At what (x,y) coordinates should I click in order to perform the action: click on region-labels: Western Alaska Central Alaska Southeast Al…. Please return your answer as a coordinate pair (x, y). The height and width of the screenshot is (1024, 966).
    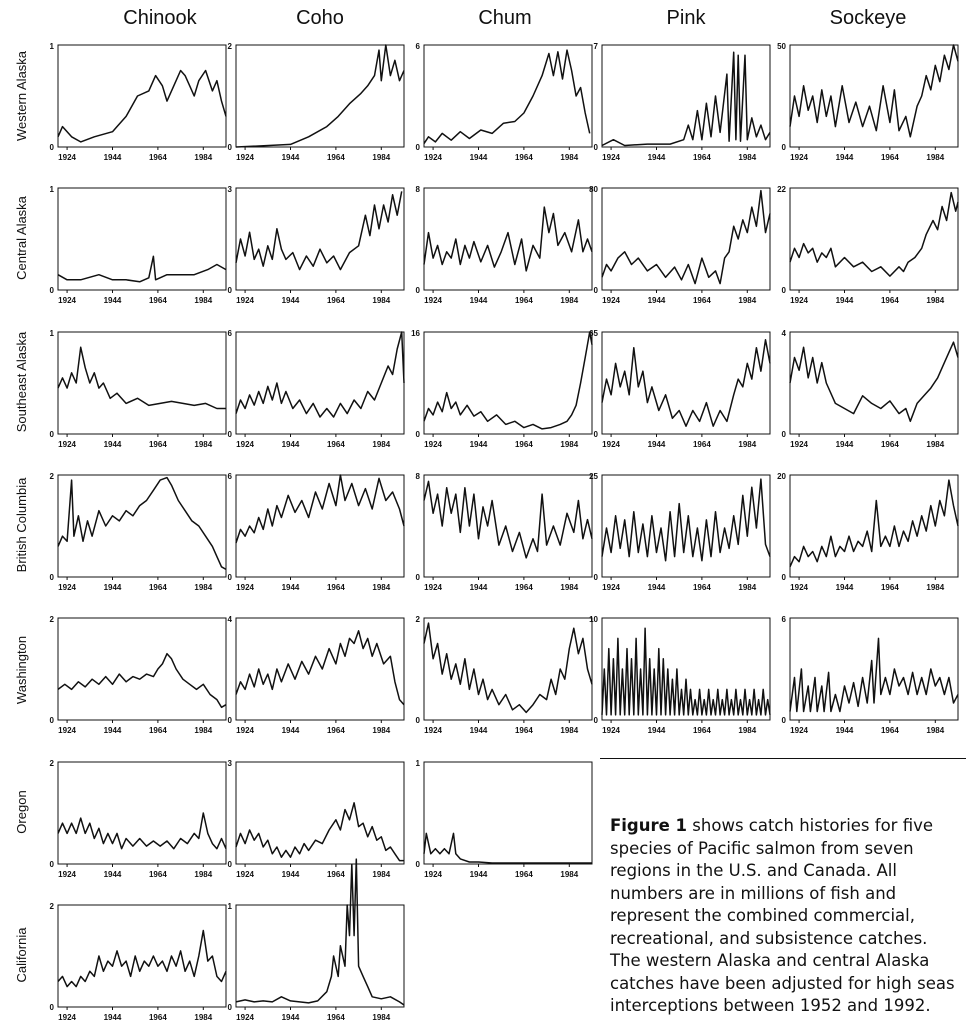
    Looking at the image, I should click on (21, 516).